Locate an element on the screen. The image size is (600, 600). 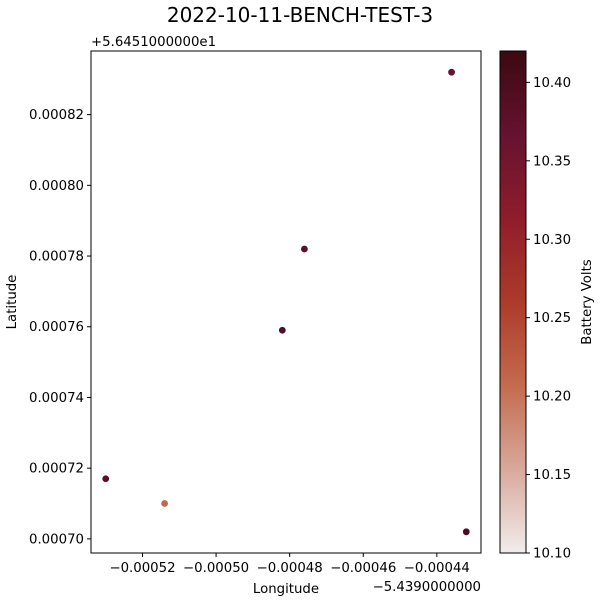
y-axis-label: Latitude is located at coordinates (12, 302).